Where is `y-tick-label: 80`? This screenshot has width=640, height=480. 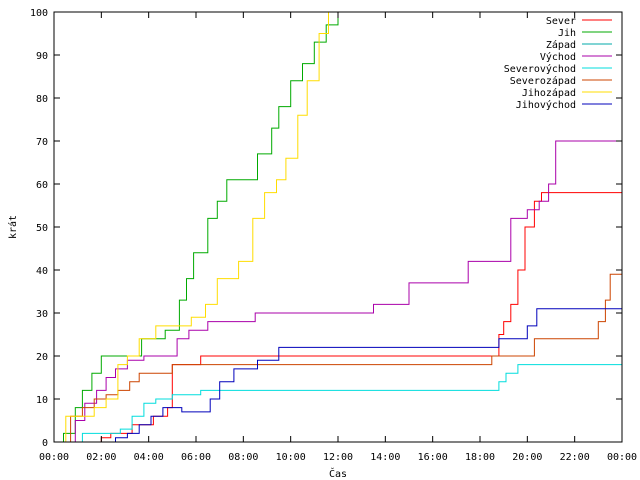
y-tick-label: 80 is located at coordinates (42, 99).